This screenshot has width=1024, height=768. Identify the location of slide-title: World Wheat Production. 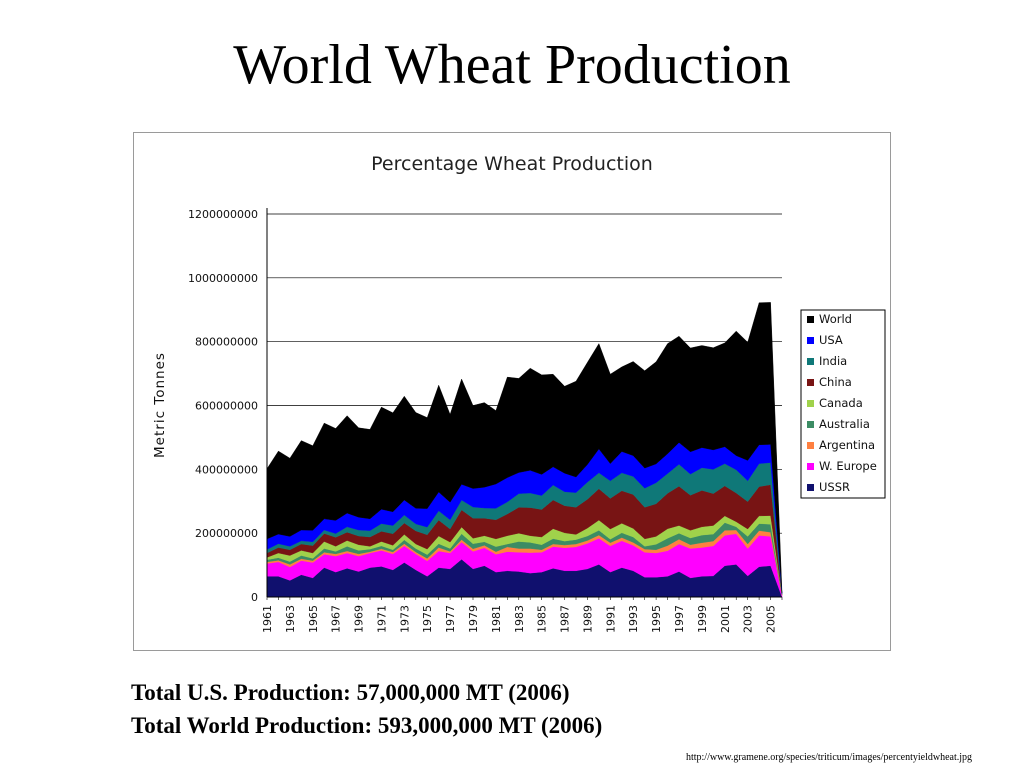
(512, 65).